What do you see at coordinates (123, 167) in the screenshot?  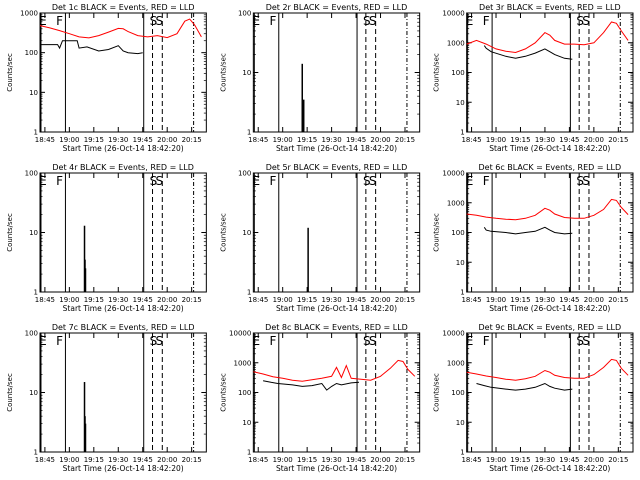 I see `panel-title: Det 4r BLACK = Events, RED = LLD` at bounding box center [123, 167].